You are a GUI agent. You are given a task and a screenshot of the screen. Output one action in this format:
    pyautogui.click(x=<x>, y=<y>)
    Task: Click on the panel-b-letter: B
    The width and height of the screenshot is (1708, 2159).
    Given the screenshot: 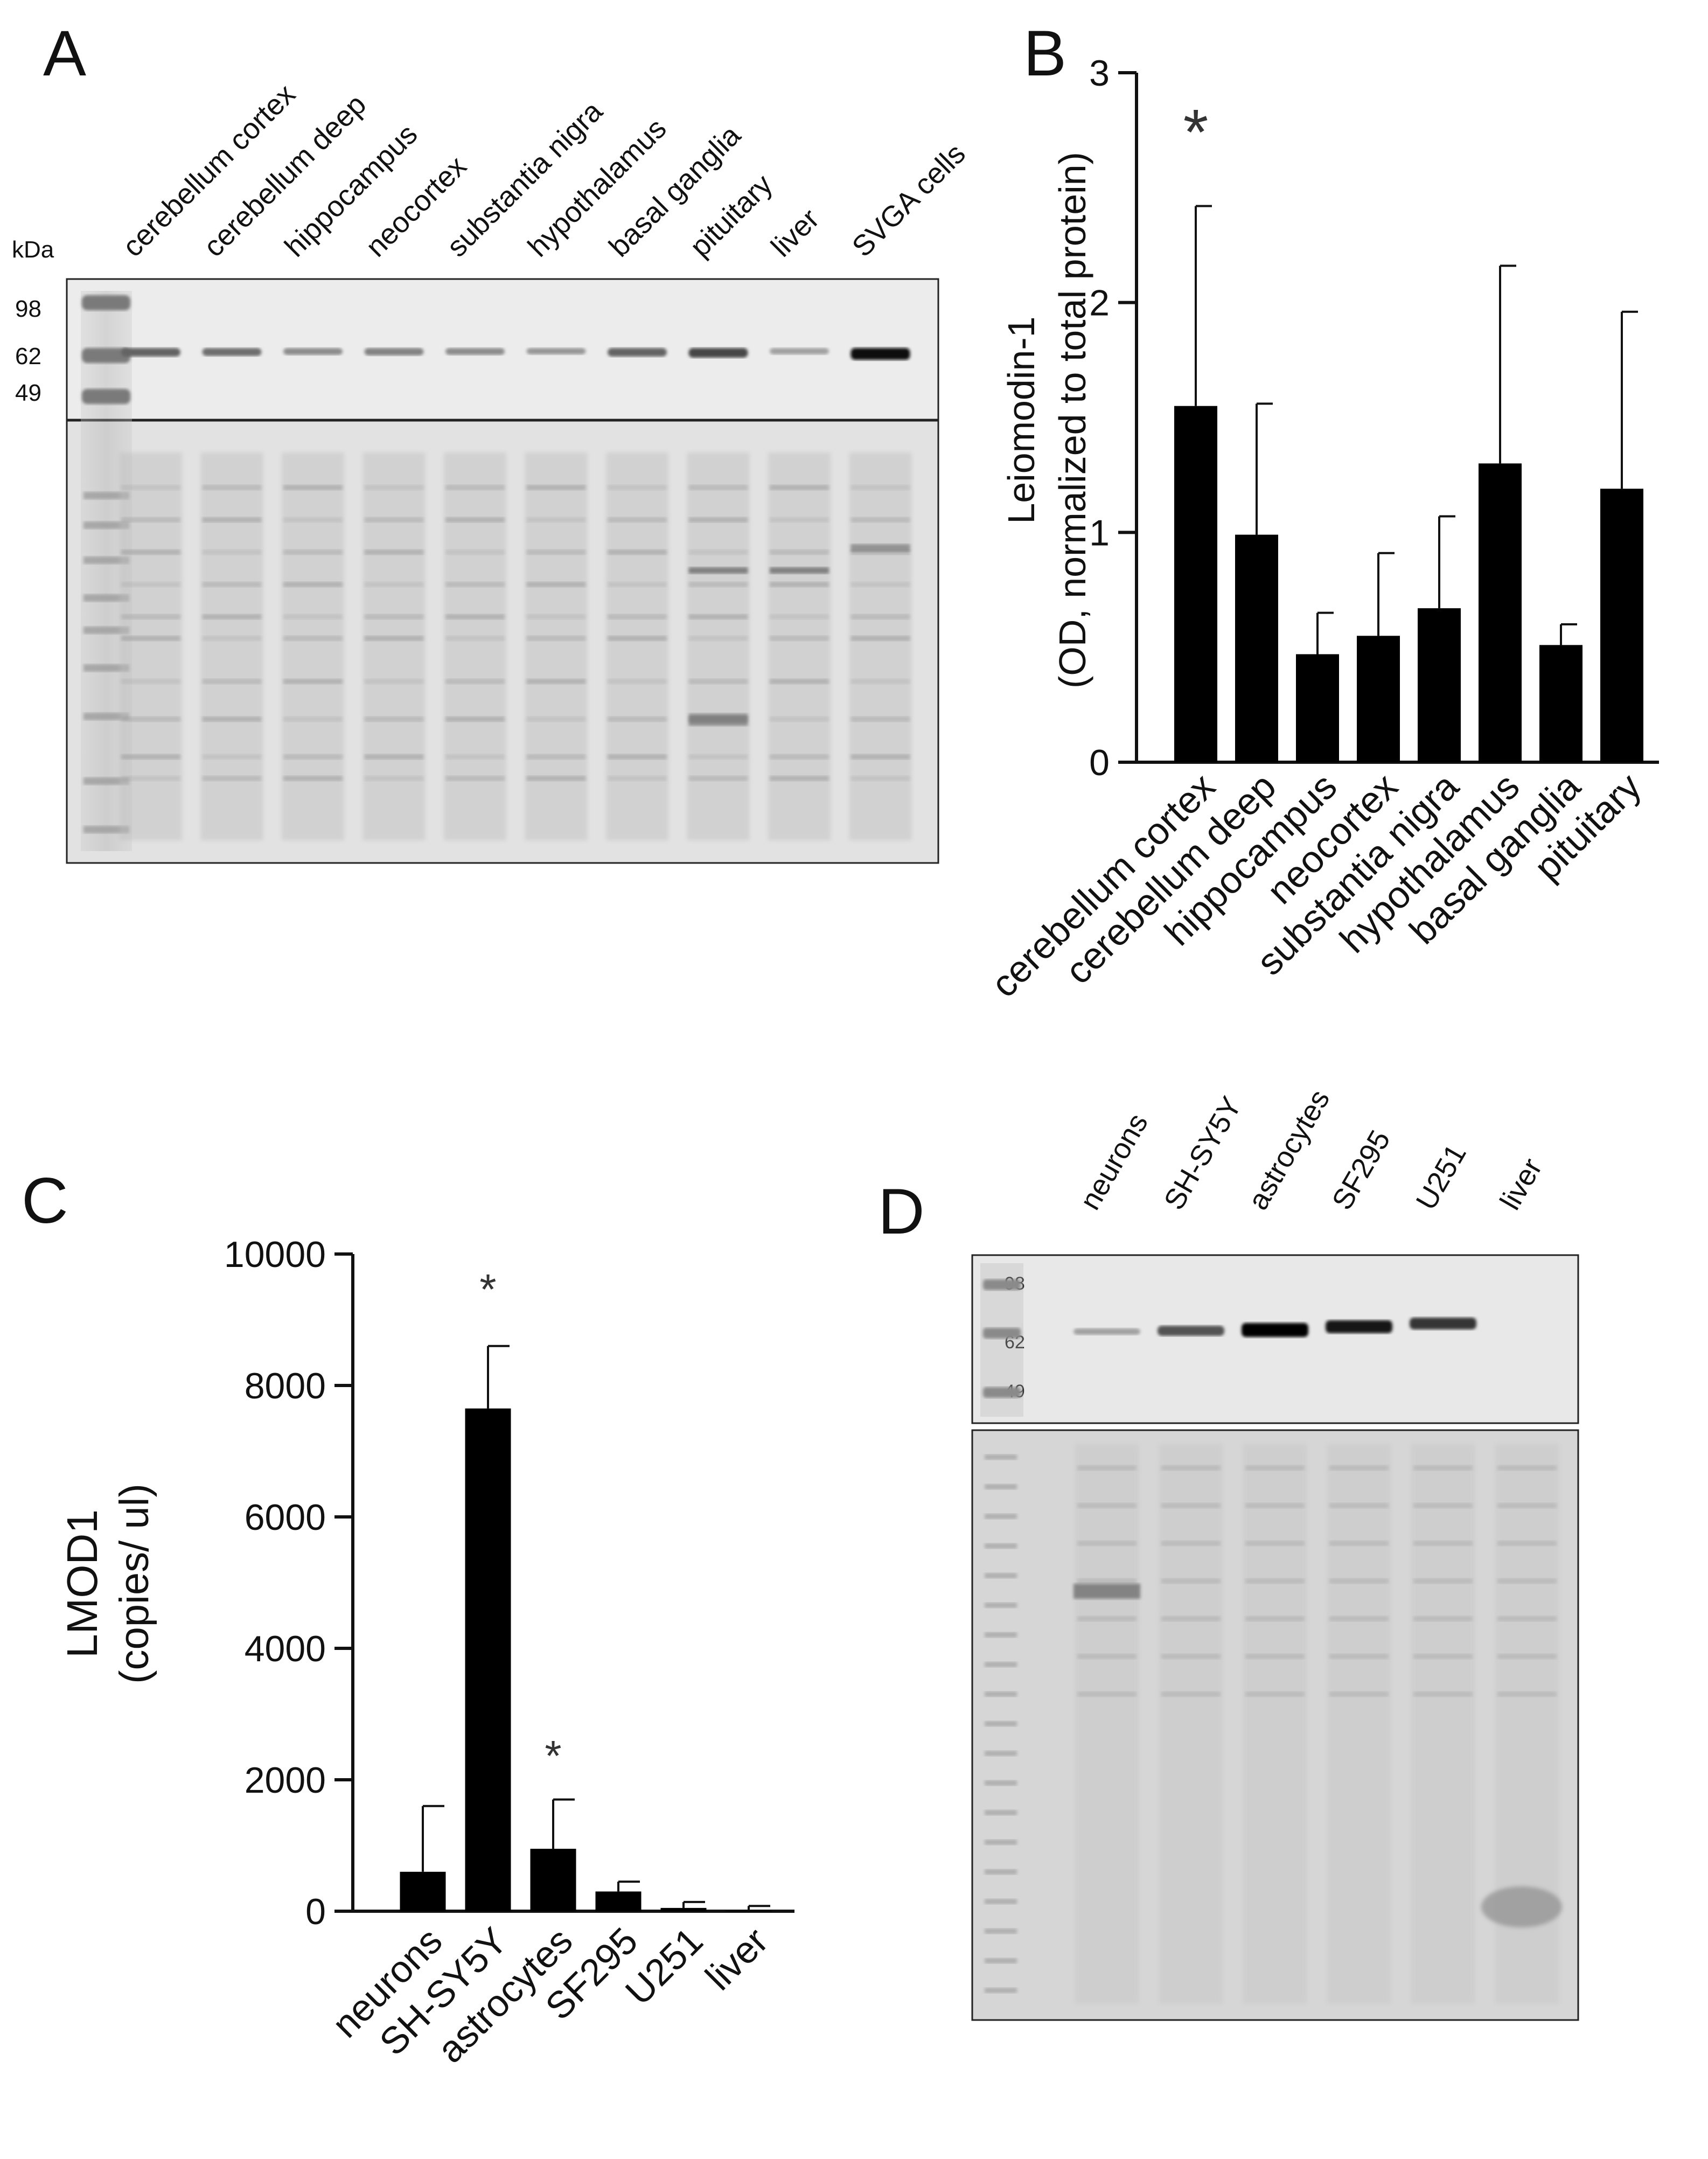 What is the action you would take?
    pyautogui.click(x=1044, y=53)
    